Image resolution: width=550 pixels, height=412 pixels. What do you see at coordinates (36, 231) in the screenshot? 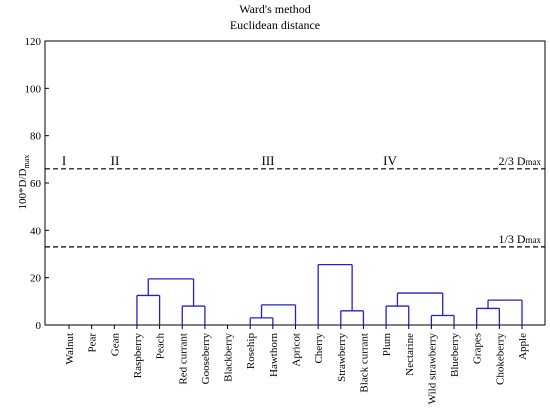
I see `y-tick-label: 40` at bounding box center [36, 231].